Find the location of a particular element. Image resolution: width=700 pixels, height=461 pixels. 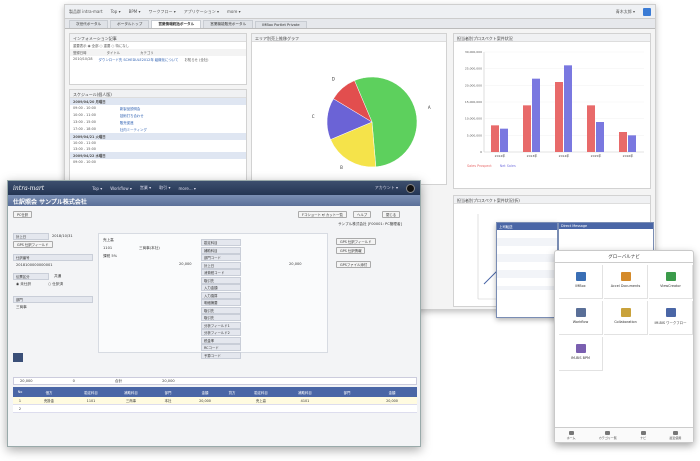

help-button: ヘルプ is located at coordinates (362, 214).